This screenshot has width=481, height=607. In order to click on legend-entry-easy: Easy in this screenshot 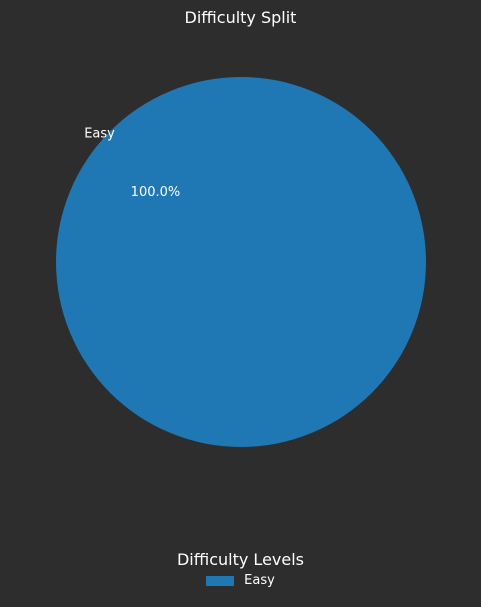, I will do `click(240, 580)`.